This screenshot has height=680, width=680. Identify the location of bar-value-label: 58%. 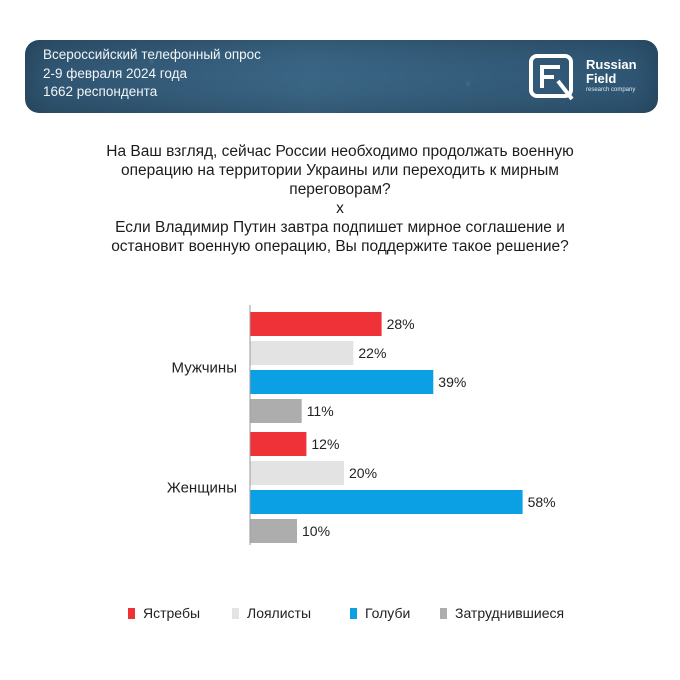
(542, 502).